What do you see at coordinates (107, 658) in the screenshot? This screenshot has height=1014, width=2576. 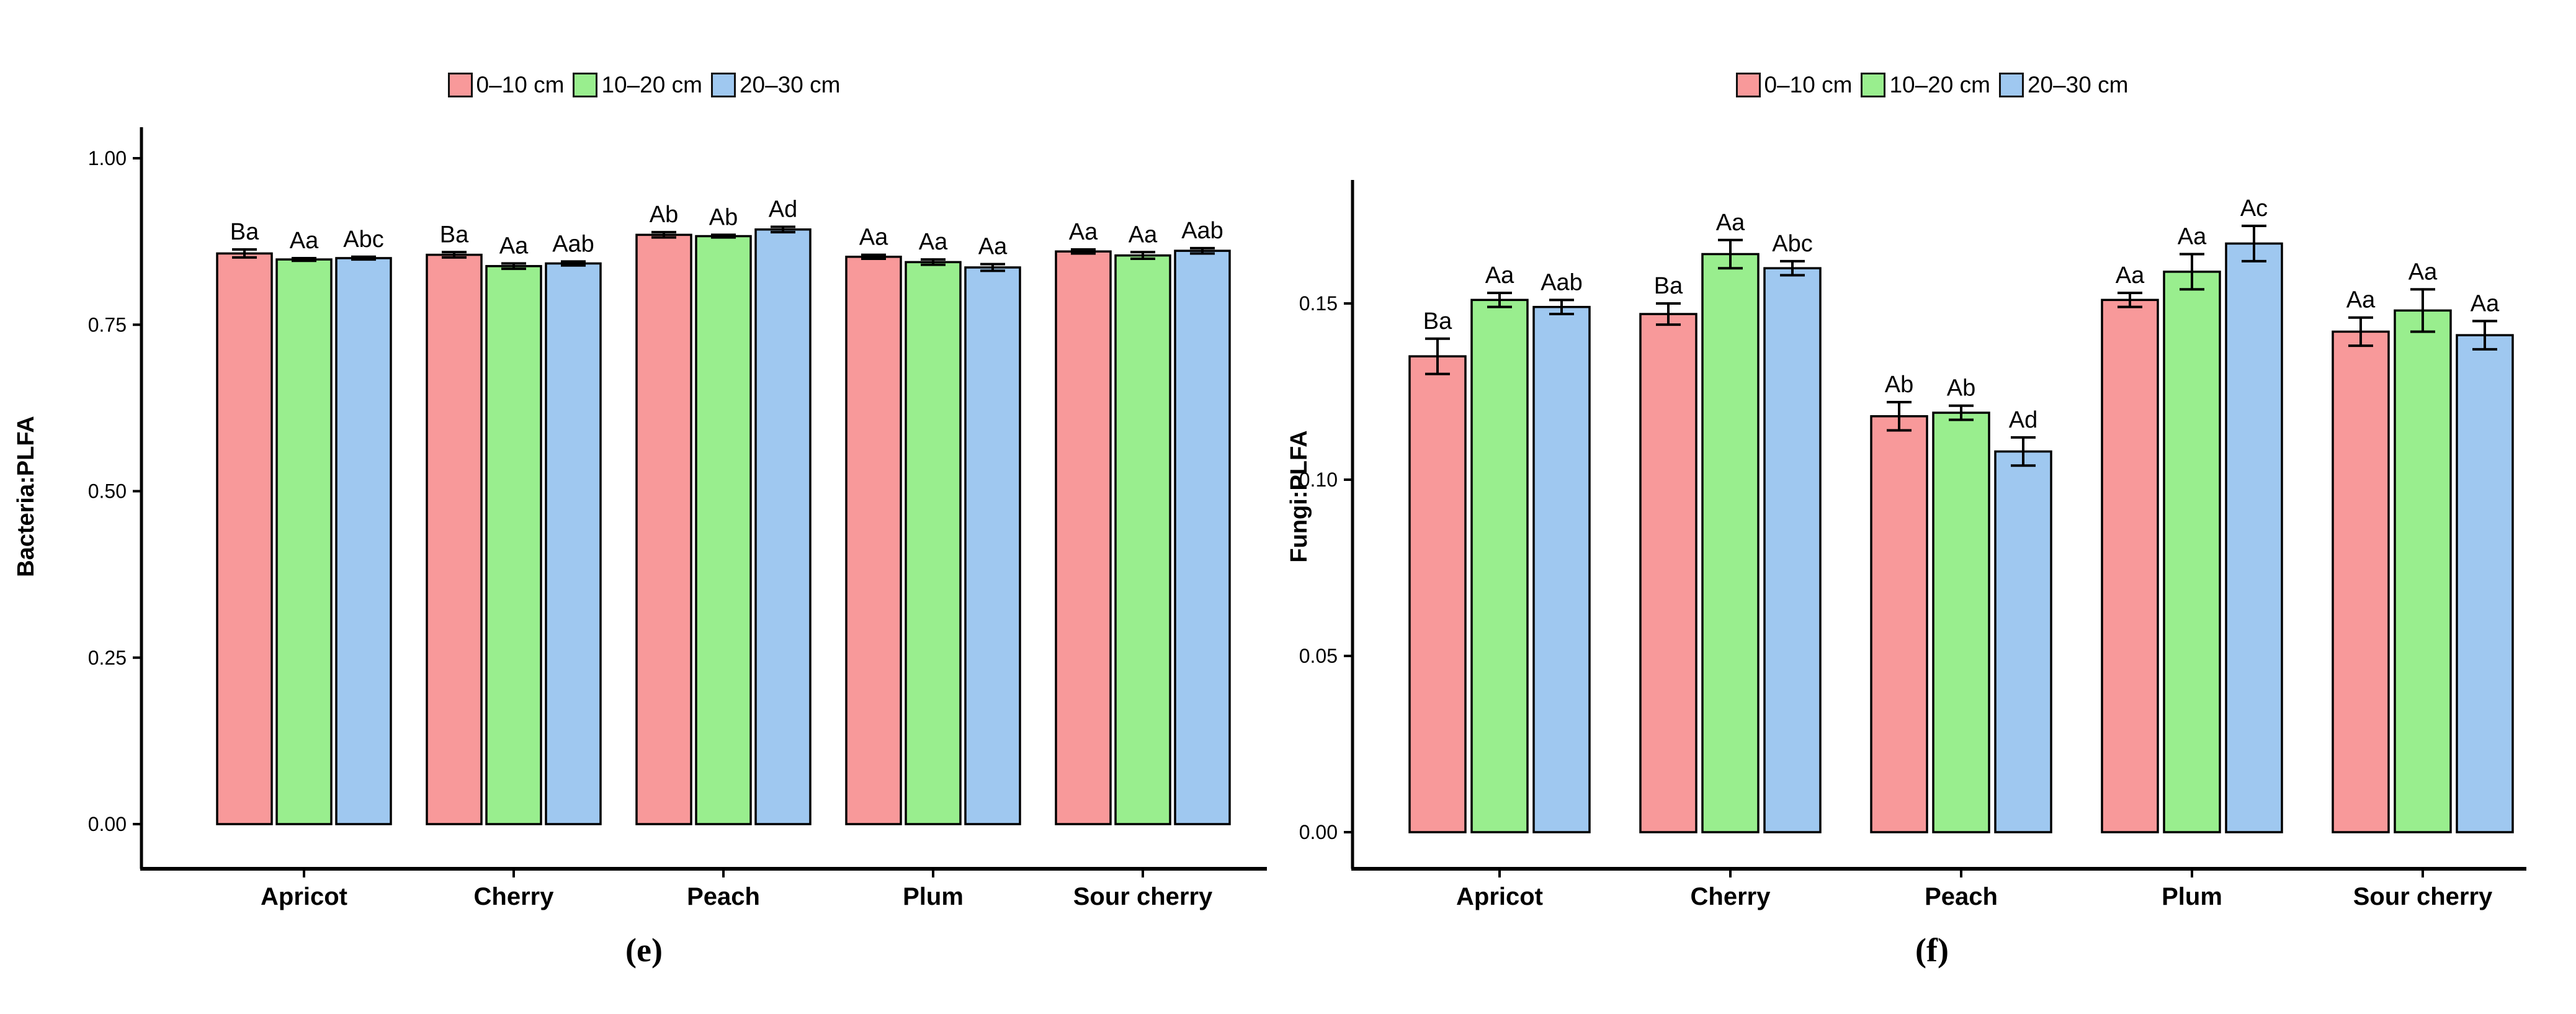 I see `y-tick-label: 0.25` at bounding box center [107, 658].